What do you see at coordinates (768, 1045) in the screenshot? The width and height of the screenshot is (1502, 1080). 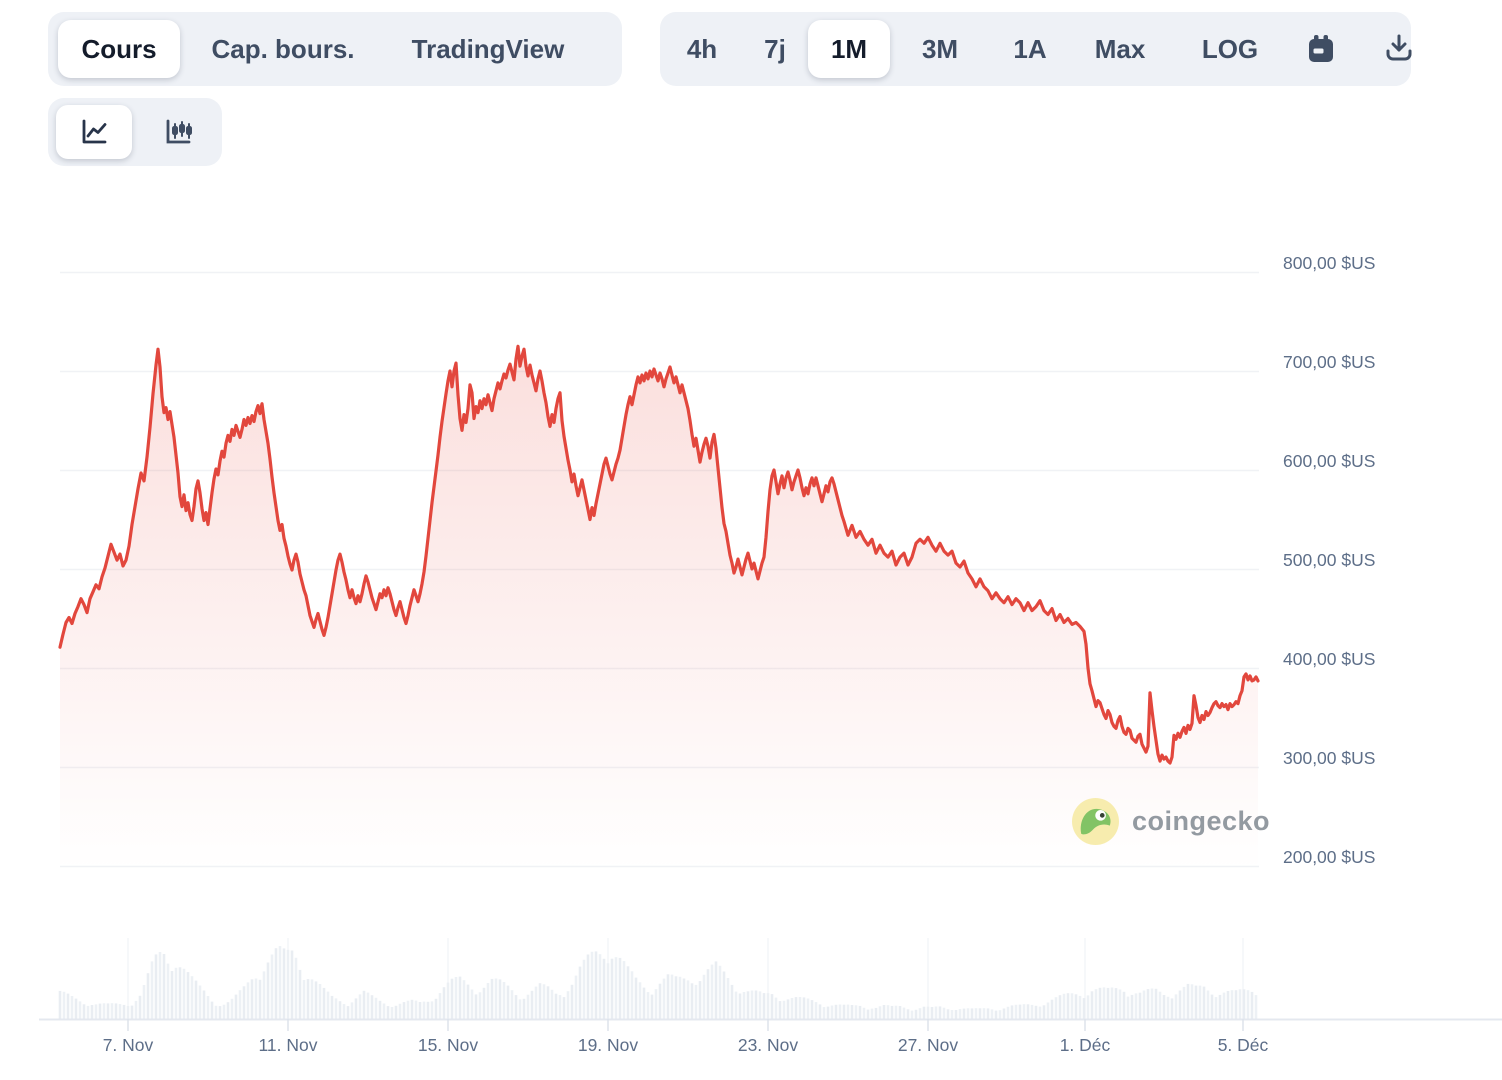 I see `x-axis-label: 23. Nov` at bounding box center [768, 1045].